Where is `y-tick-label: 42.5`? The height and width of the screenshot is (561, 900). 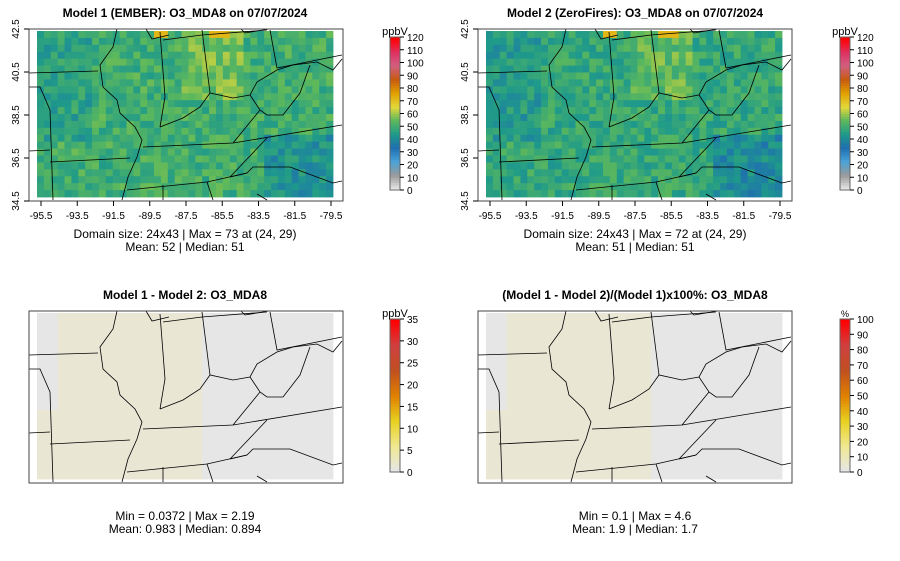 y-tick-label: 42.5 is located at coordinates (465, 29).